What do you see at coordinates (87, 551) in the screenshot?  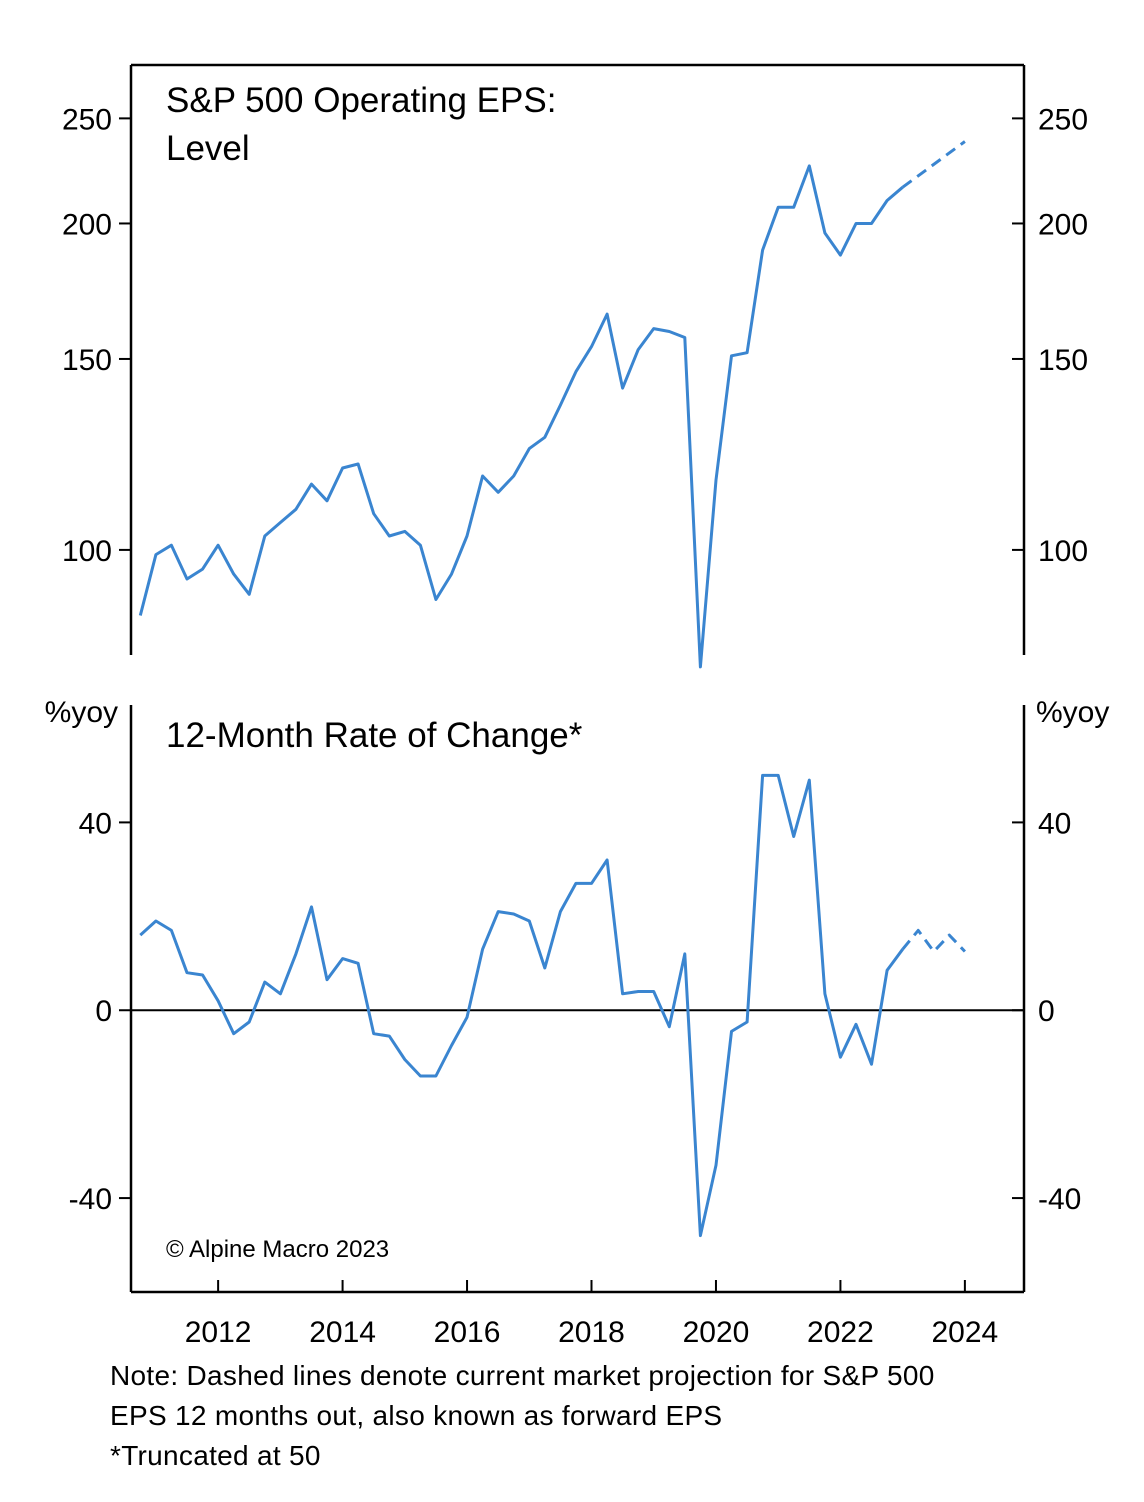 I see `top-left-tick-label: 100` at bounding box center [87, 551].